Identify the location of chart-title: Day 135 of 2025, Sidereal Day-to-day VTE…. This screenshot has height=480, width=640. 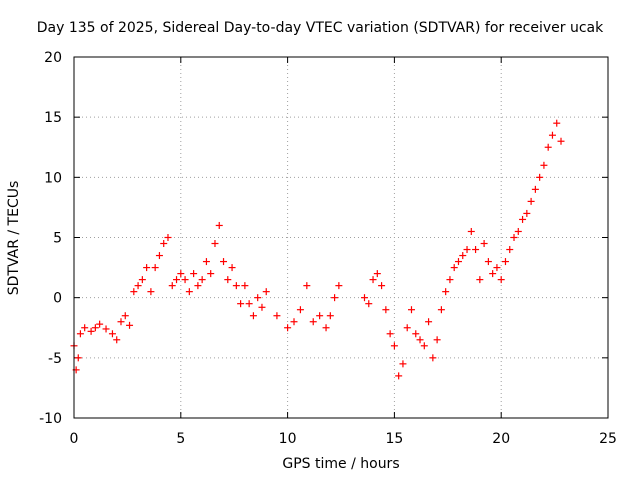
(320, 28).